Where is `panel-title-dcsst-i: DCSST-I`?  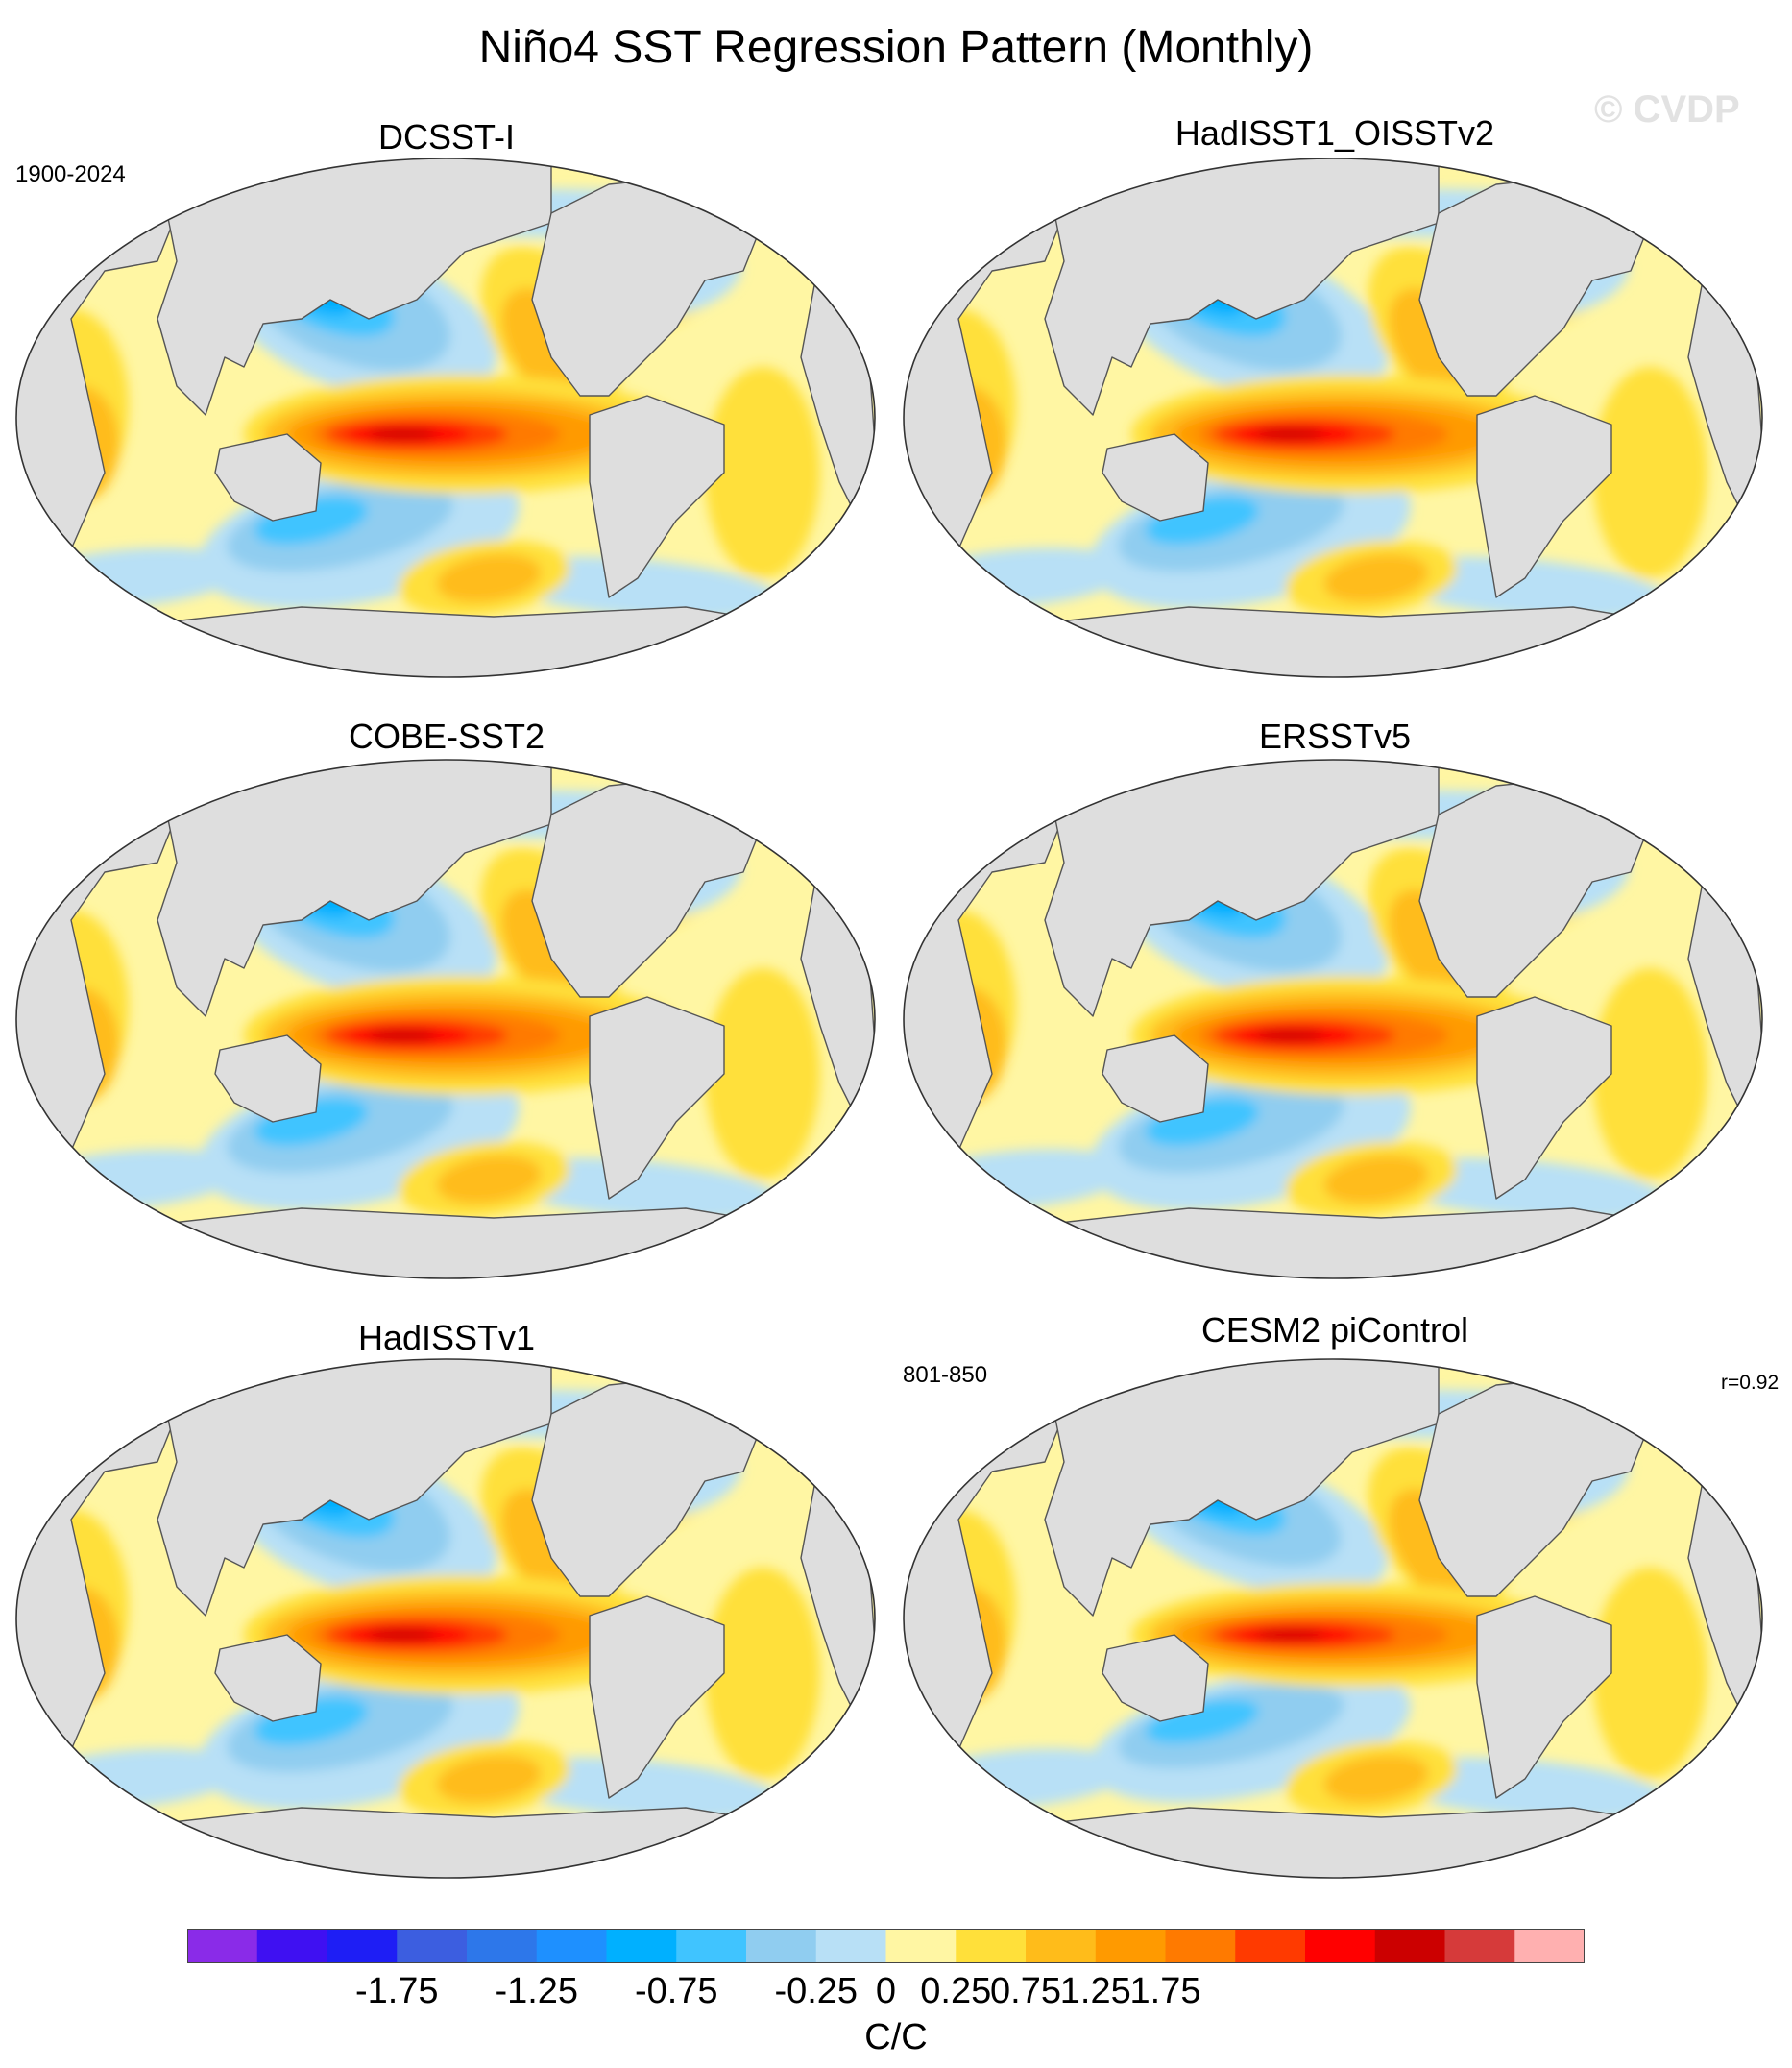 panel-title-dcsst-i: DCSST-I is located at coordinates (446, 137).